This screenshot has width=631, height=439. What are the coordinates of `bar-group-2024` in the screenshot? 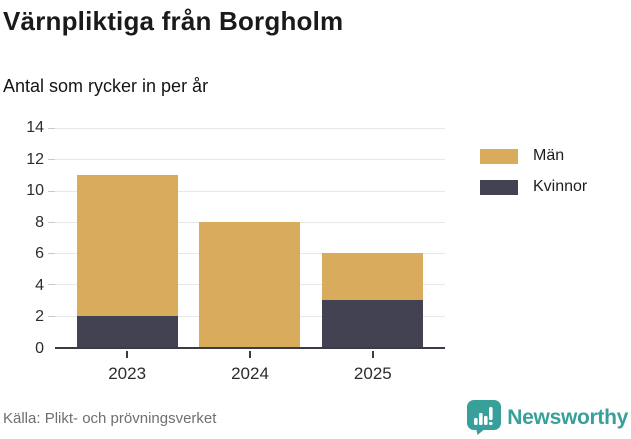 It's located at (250, 237).